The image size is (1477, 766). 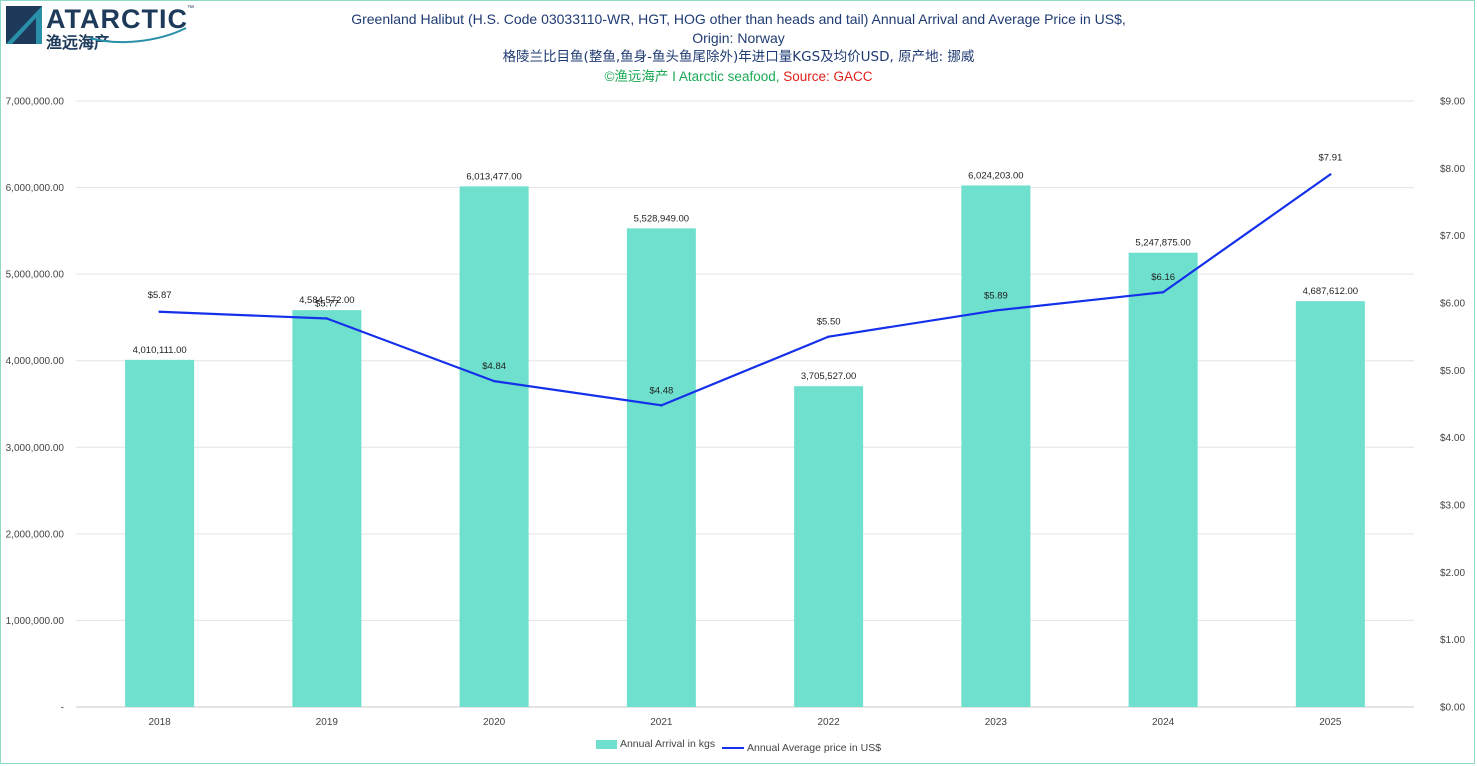 I want to click on logo-chinese-name: 渔远海产, so click(x=78, y=42).